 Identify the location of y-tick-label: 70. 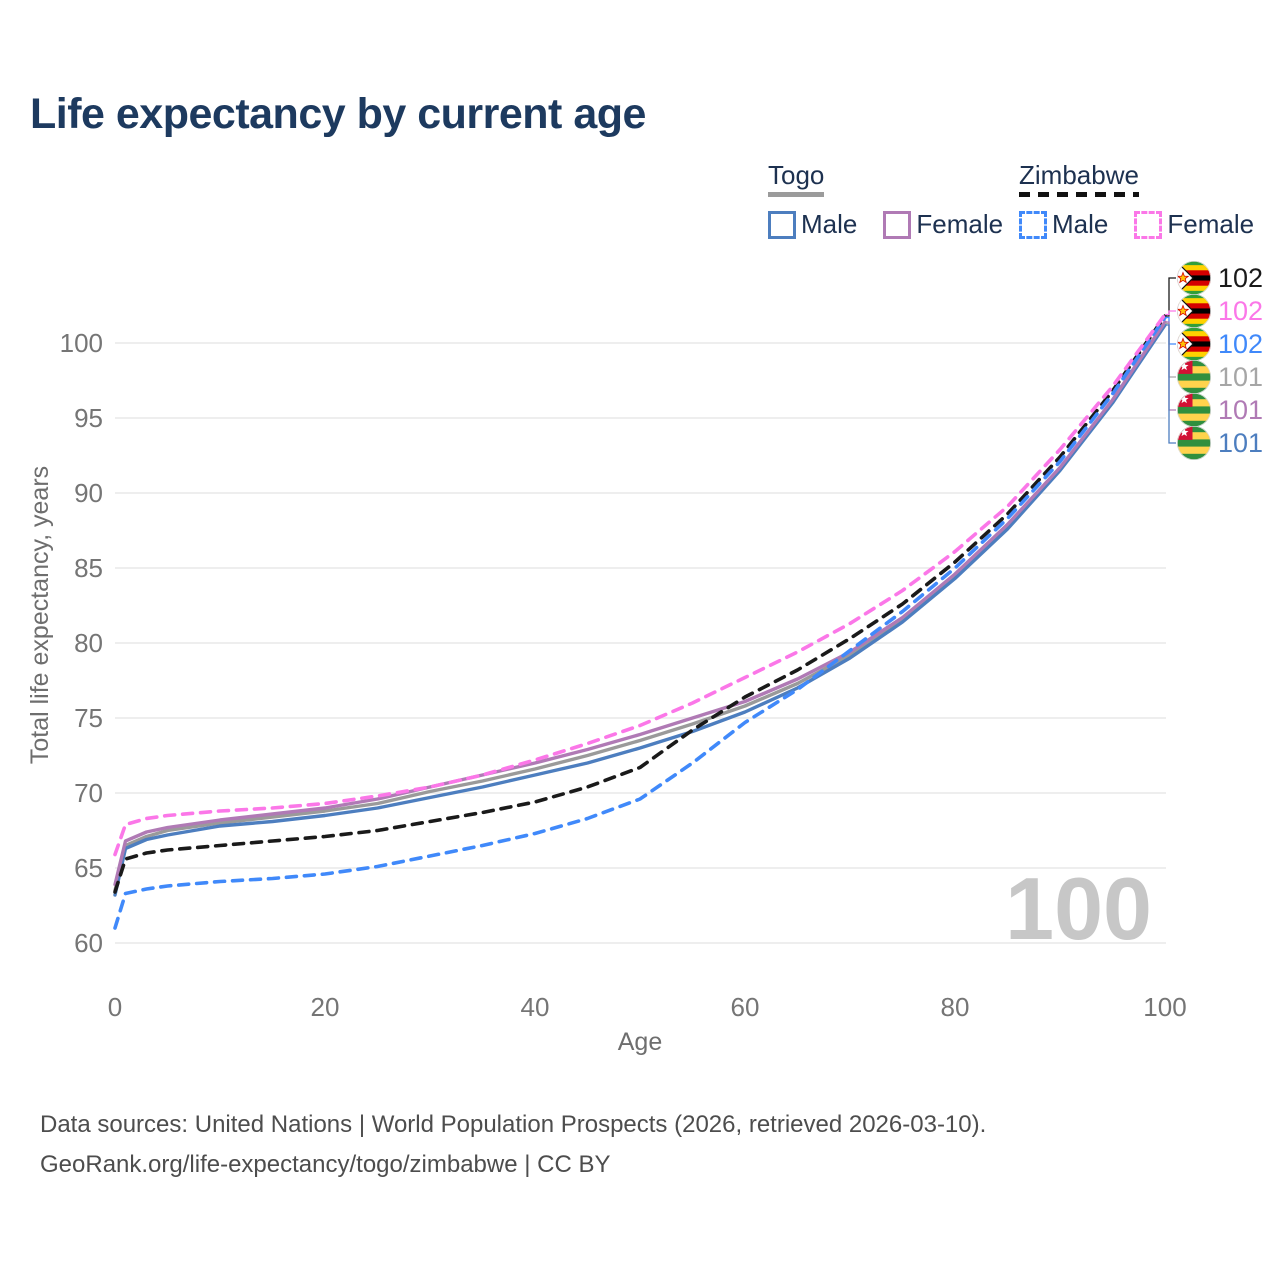
(88, 793).